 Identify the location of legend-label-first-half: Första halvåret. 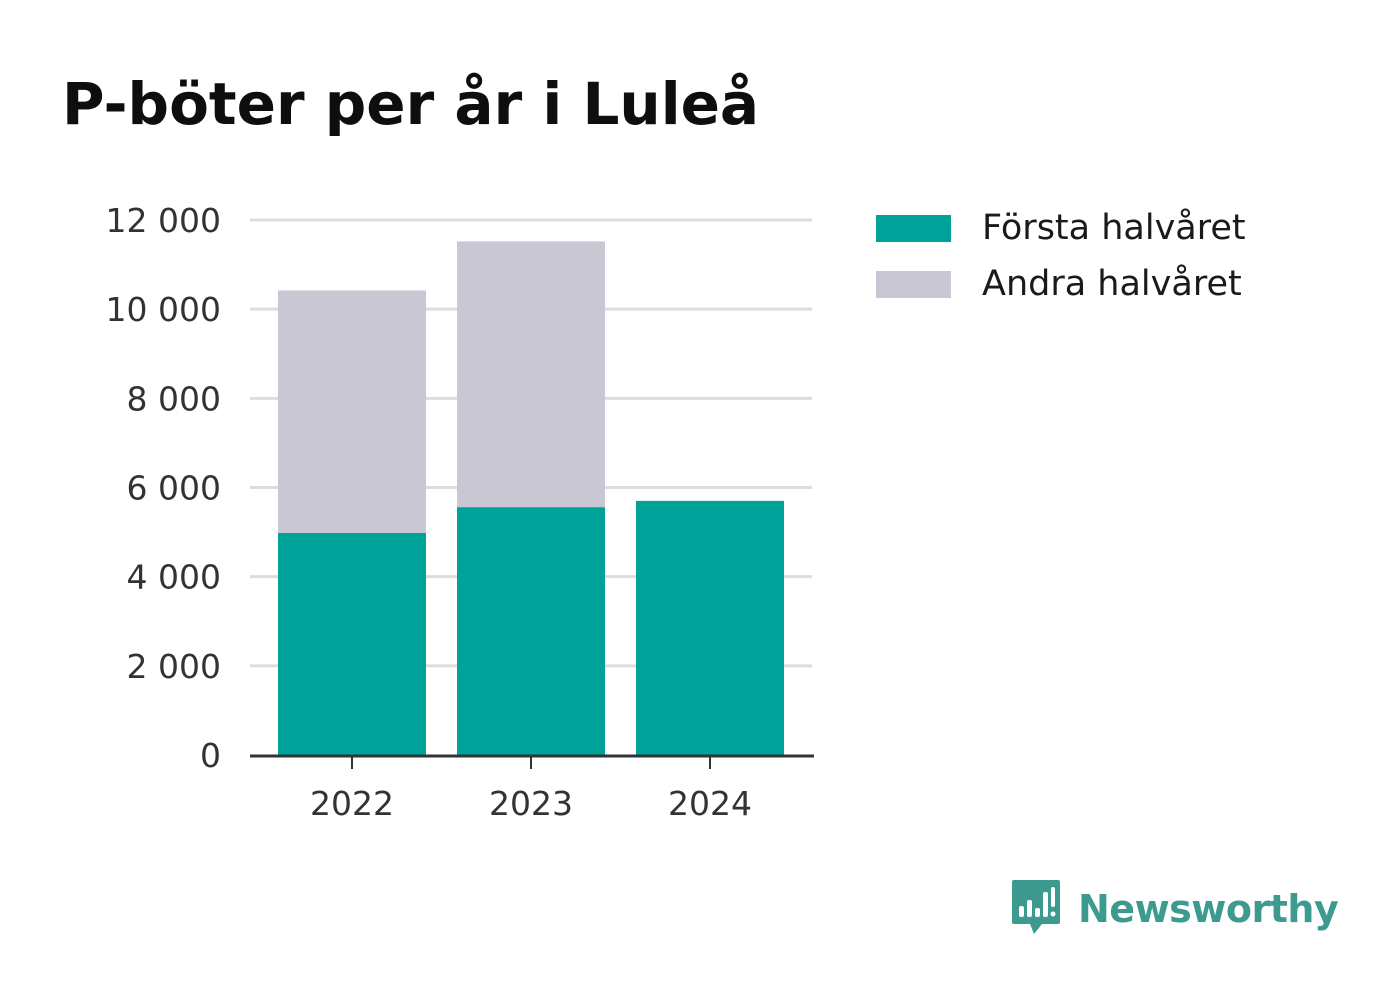
(1114, 228).